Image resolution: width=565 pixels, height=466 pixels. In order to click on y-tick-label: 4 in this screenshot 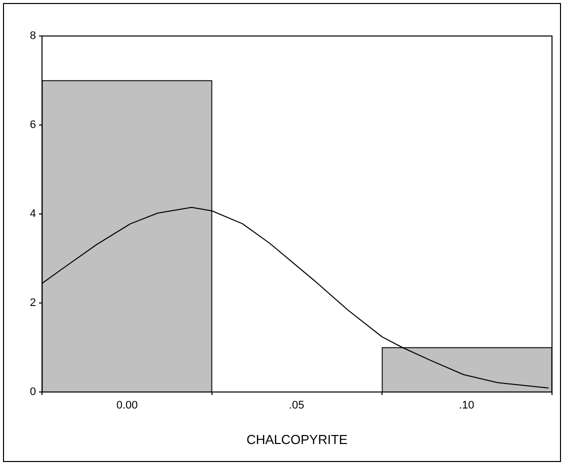, I will do `click(33, 214)`.